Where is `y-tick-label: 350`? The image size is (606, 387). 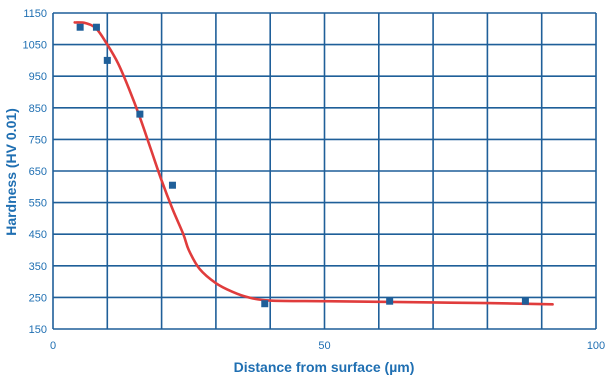 y-tick-label: 350 is located at coordinates (38, 267).